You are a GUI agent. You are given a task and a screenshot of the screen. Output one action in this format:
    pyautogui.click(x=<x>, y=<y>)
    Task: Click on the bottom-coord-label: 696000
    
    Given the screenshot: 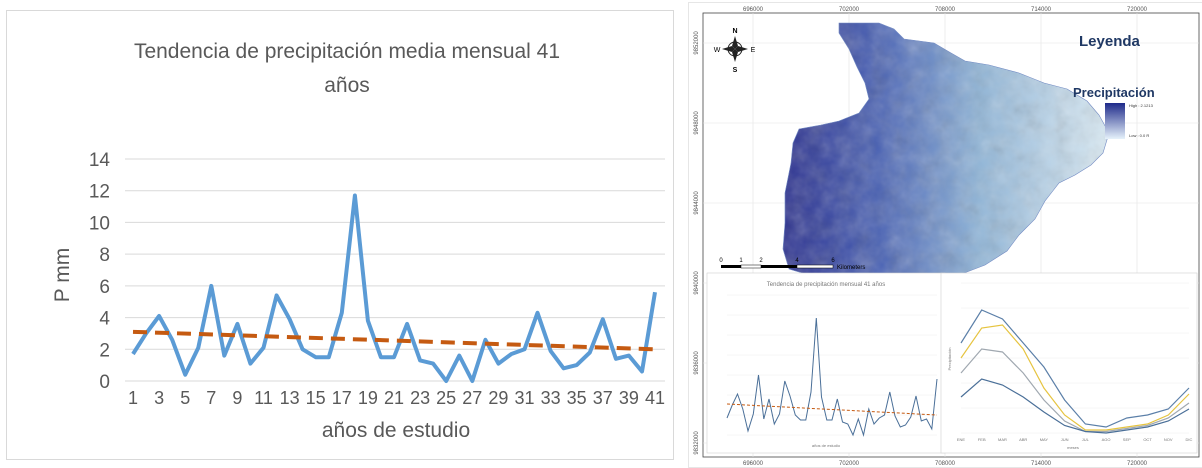 What is the action you would take?
    pyautogui.click(x=753, y=464)
    